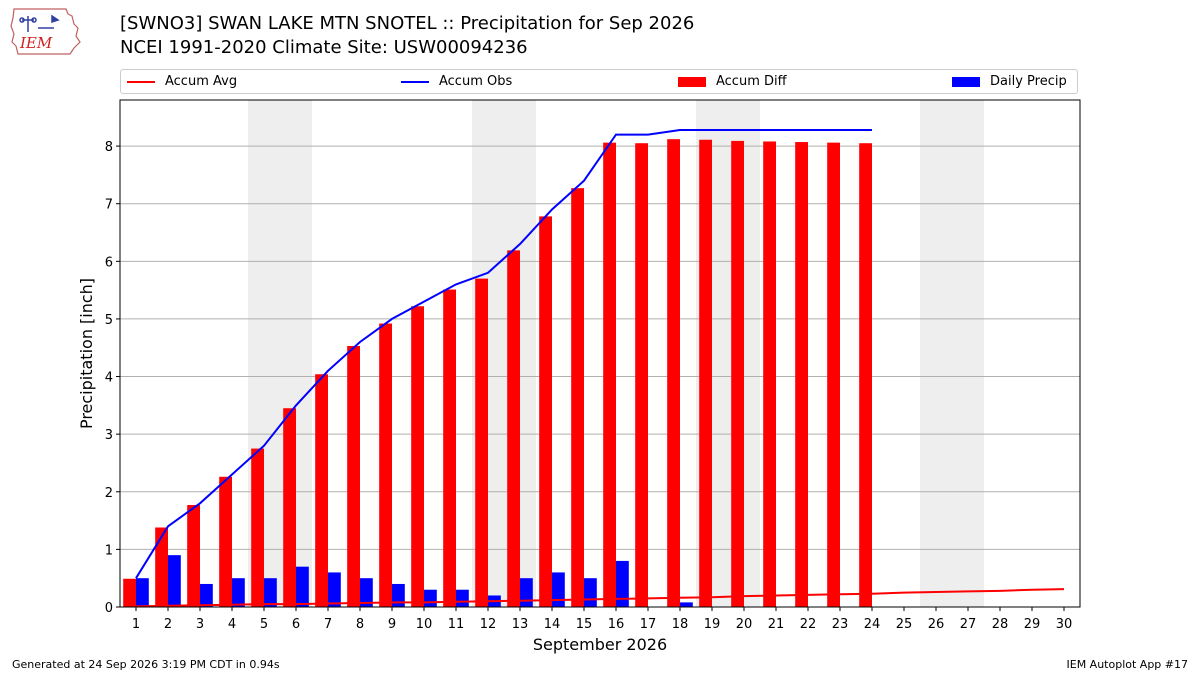  I want to click on x-tick-label-3: 3, so click(200, 624).